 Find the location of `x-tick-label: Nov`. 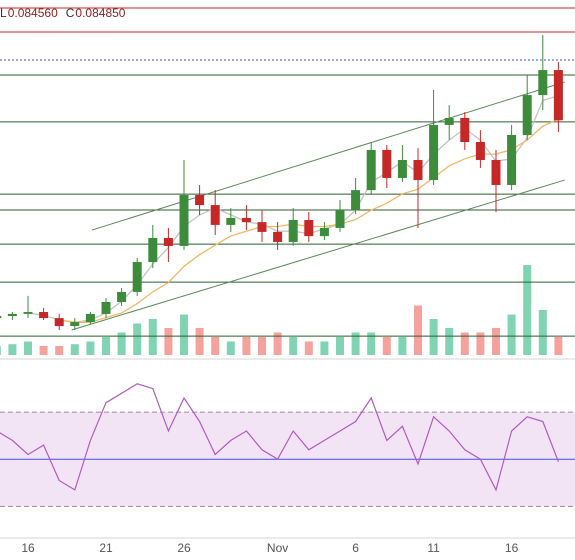

x-tick-label: Nov is located at coordinates (277, 548).